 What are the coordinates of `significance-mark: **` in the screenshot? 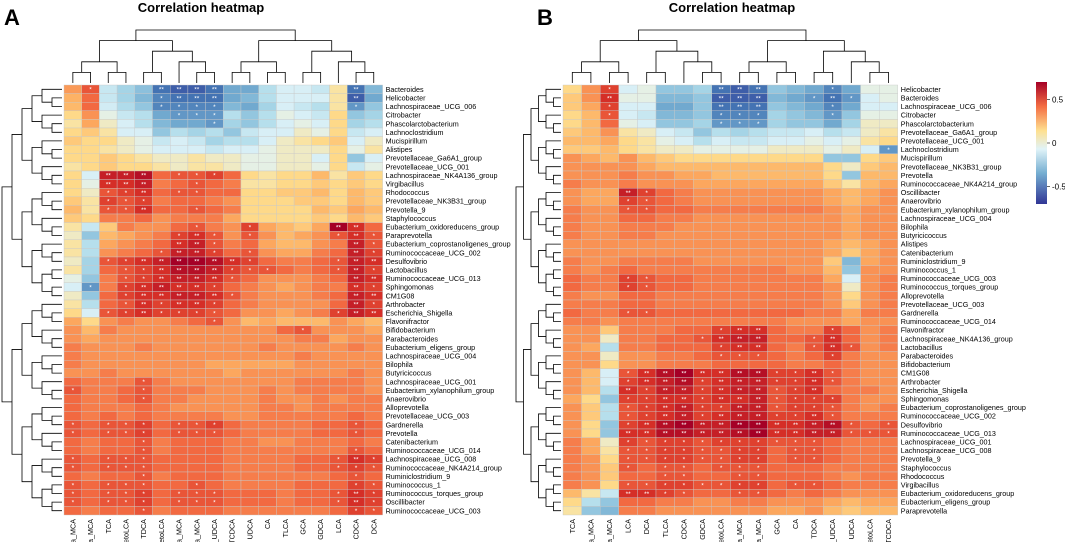 It's located at (126, 176).